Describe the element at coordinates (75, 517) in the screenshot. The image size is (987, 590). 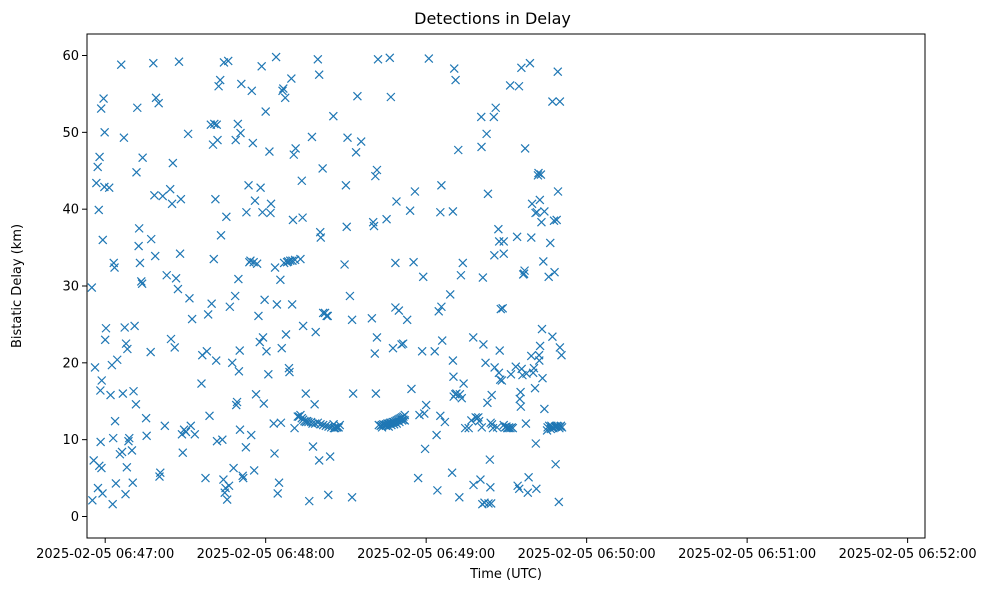
I see `y-tick-label: 0` at that location.